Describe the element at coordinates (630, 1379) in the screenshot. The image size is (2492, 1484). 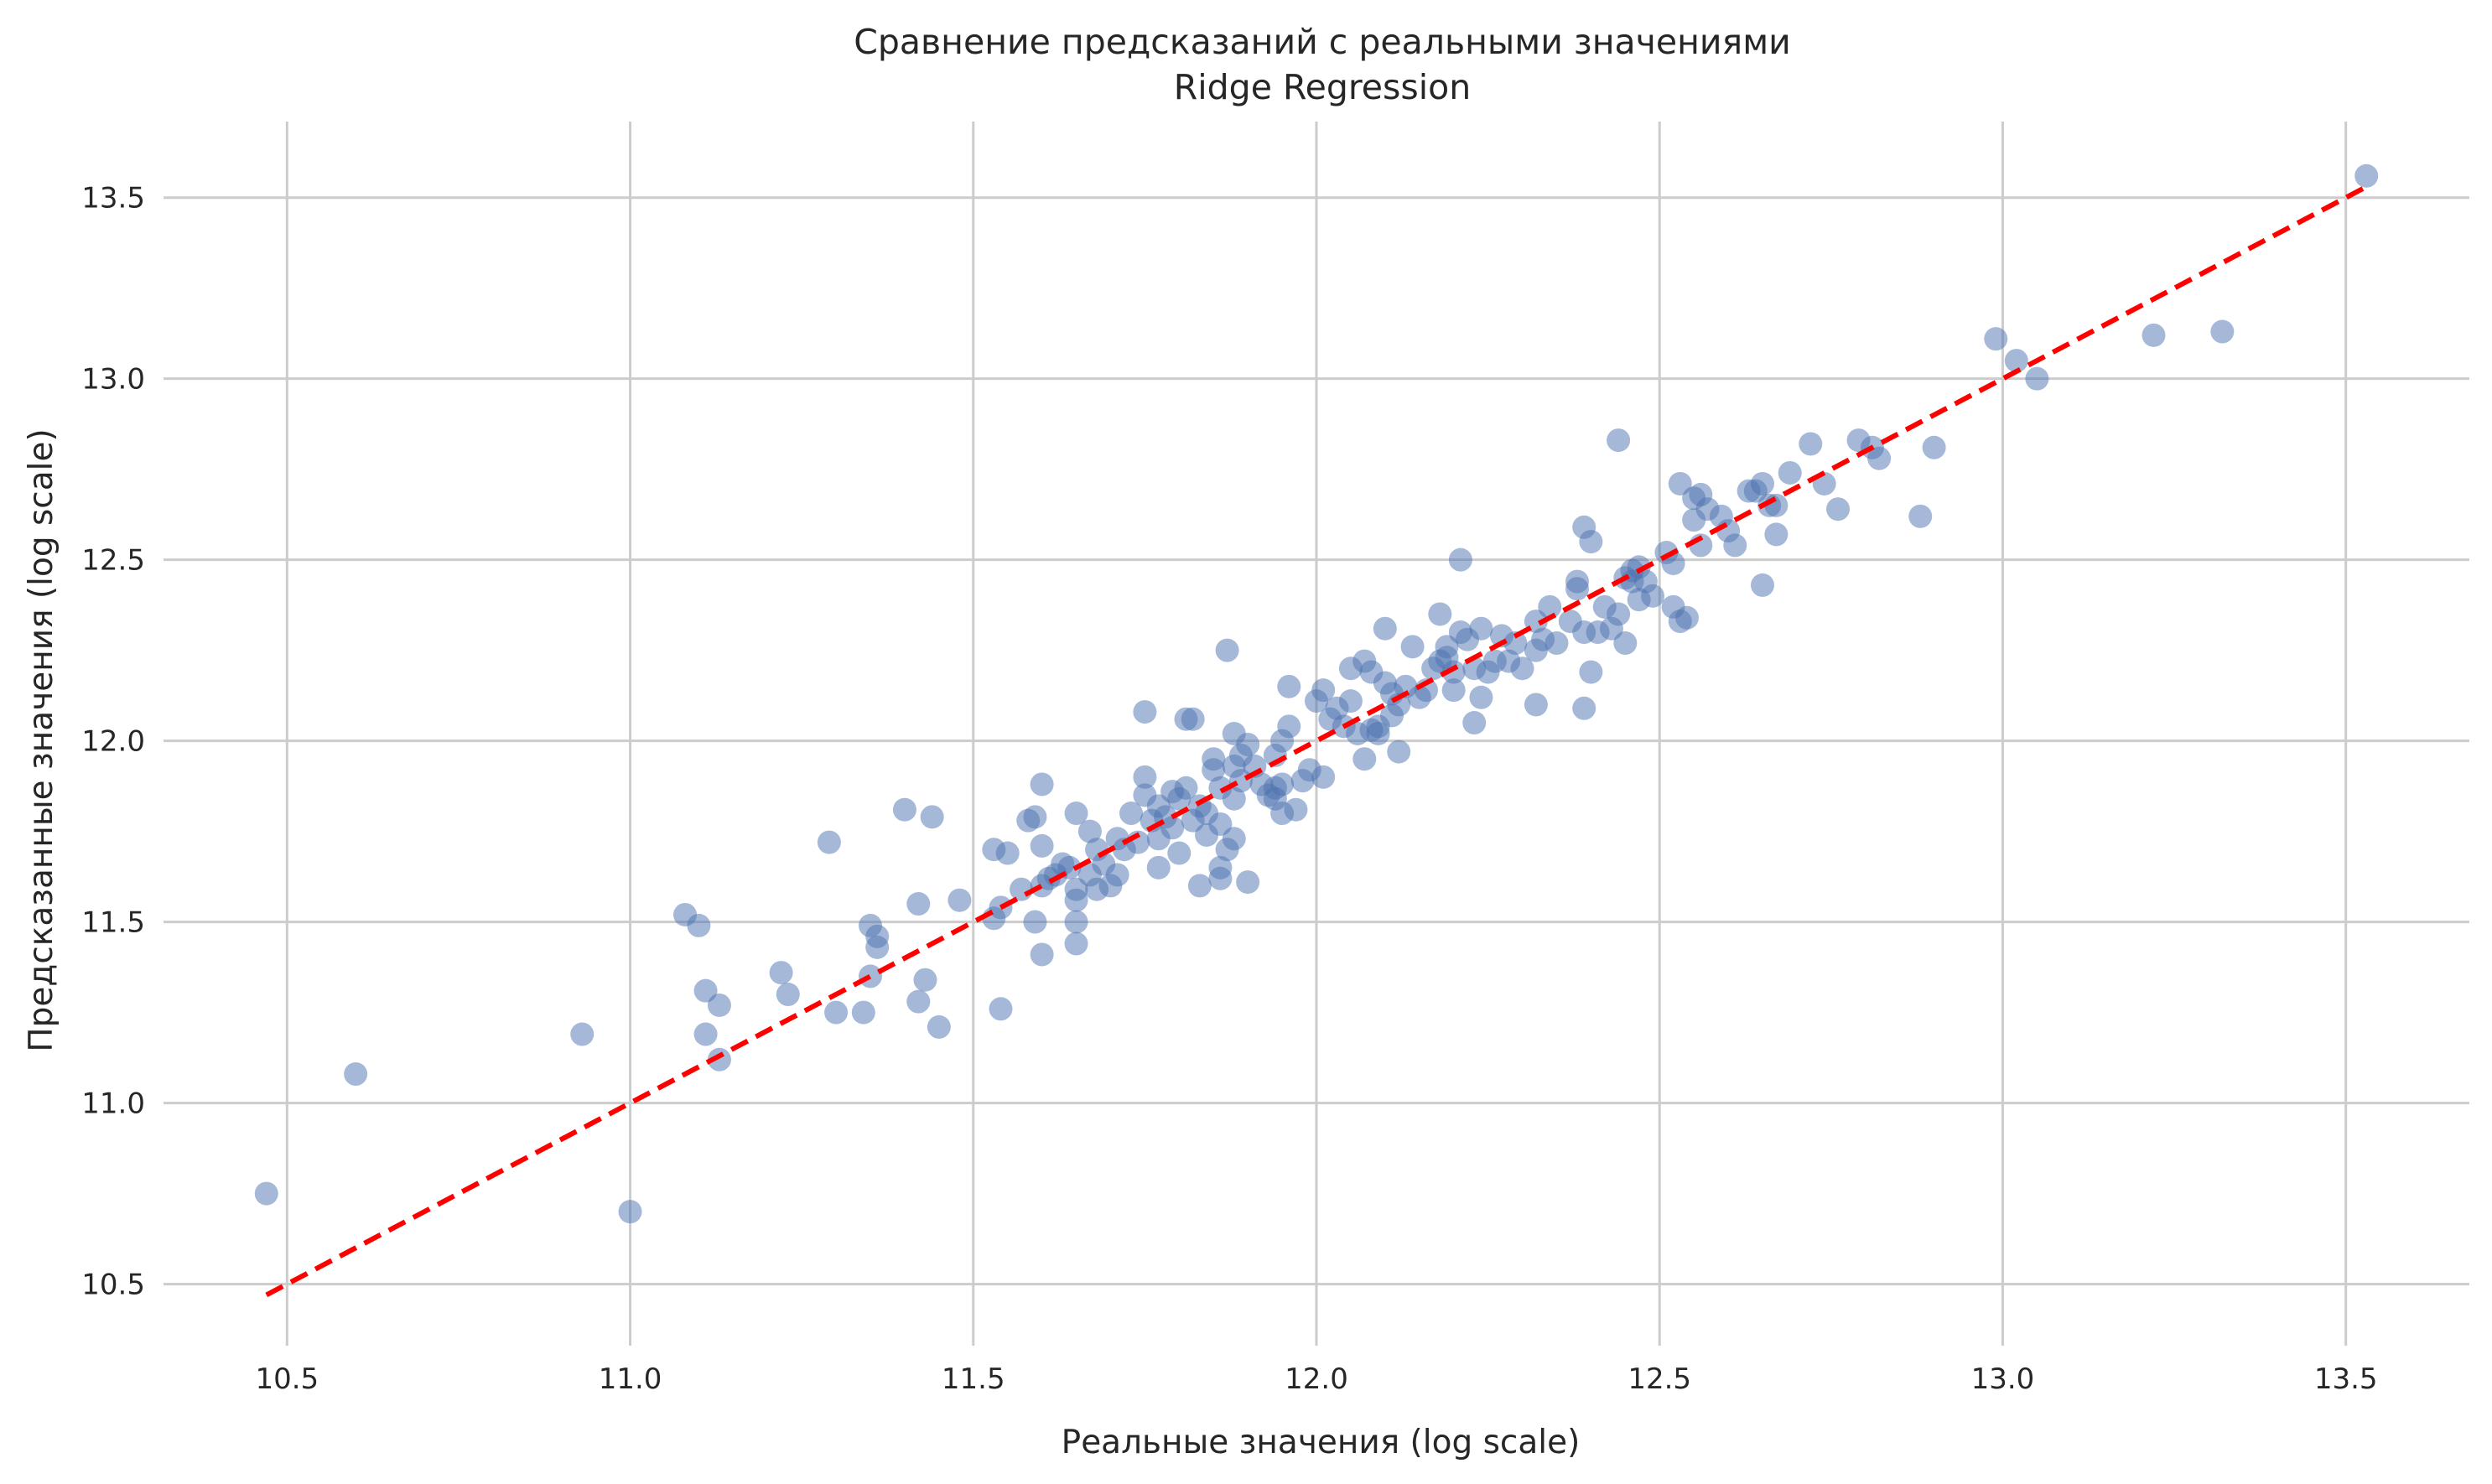
I see `x-tick-label: 11.0` at that location.